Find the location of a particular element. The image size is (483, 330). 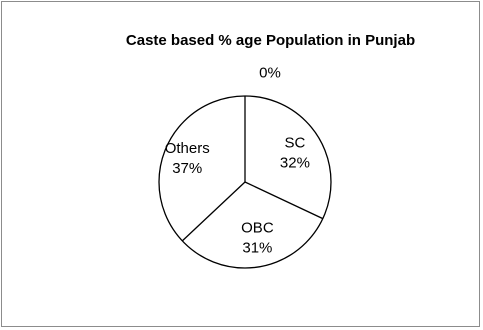

slice-value-label: 37% is located at coordinates (187, 168).